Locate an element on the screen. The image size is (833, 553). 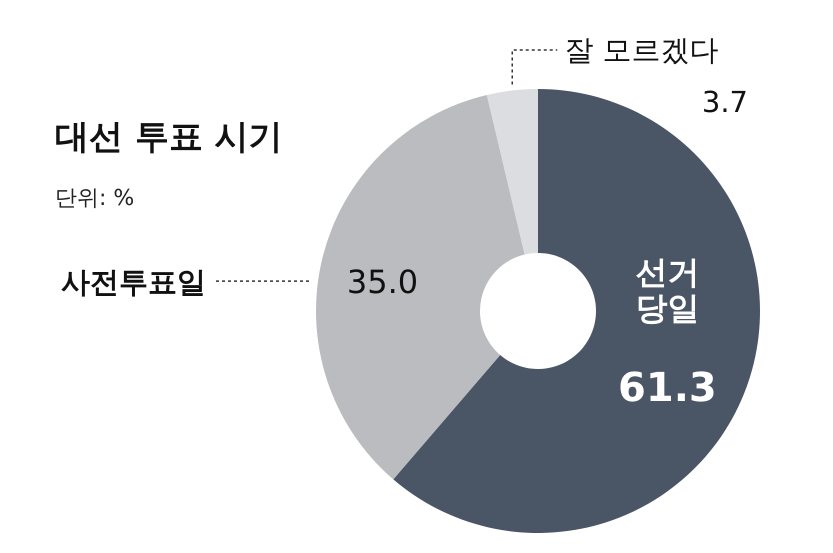
text: 대선 투표 시기 is located at coordinates (169, 137).